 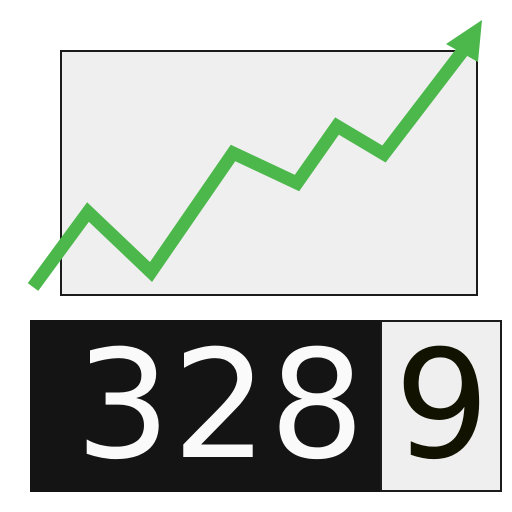 What do you see at coordinates (464, 41) in the screenshot?
I see `trend-arrowhead` at bounding box center [464, 41].